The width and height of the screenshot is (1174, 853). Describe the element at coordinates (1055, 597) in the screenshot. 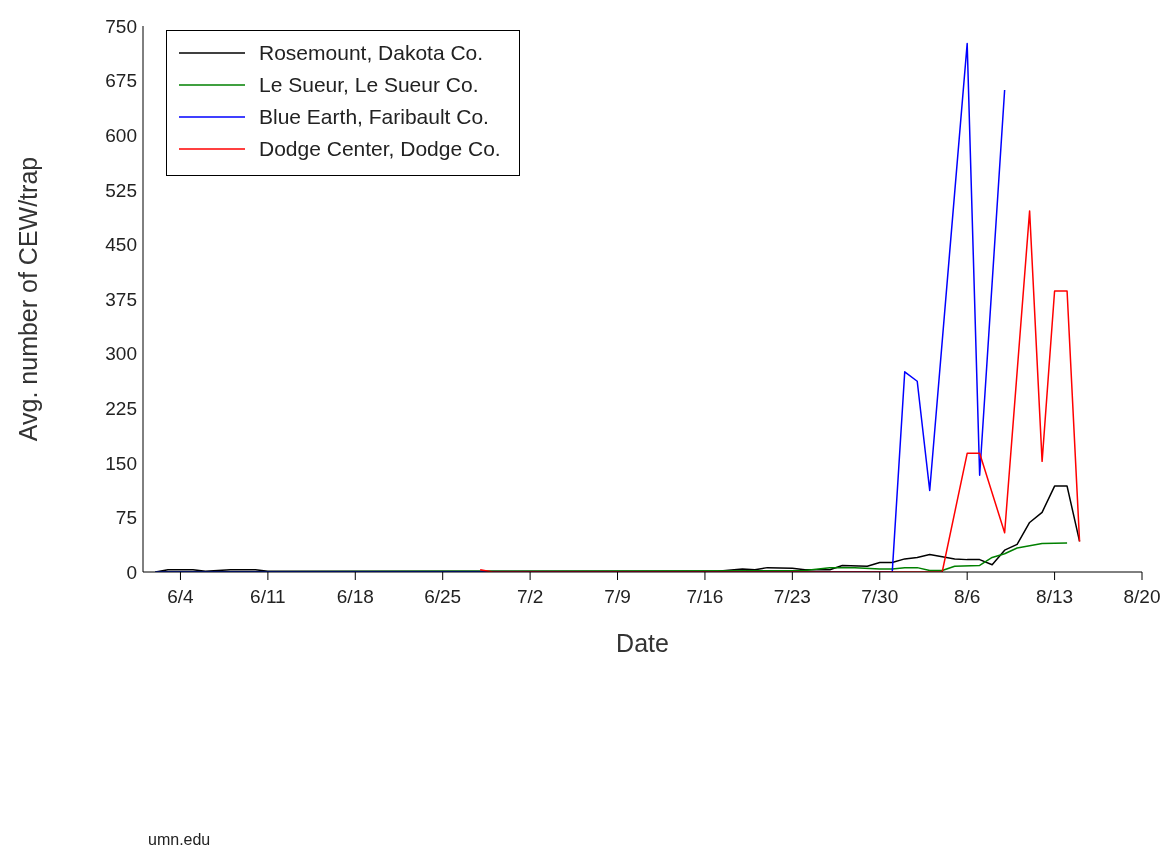

I see `x-tick-label: 8/13` at that location.